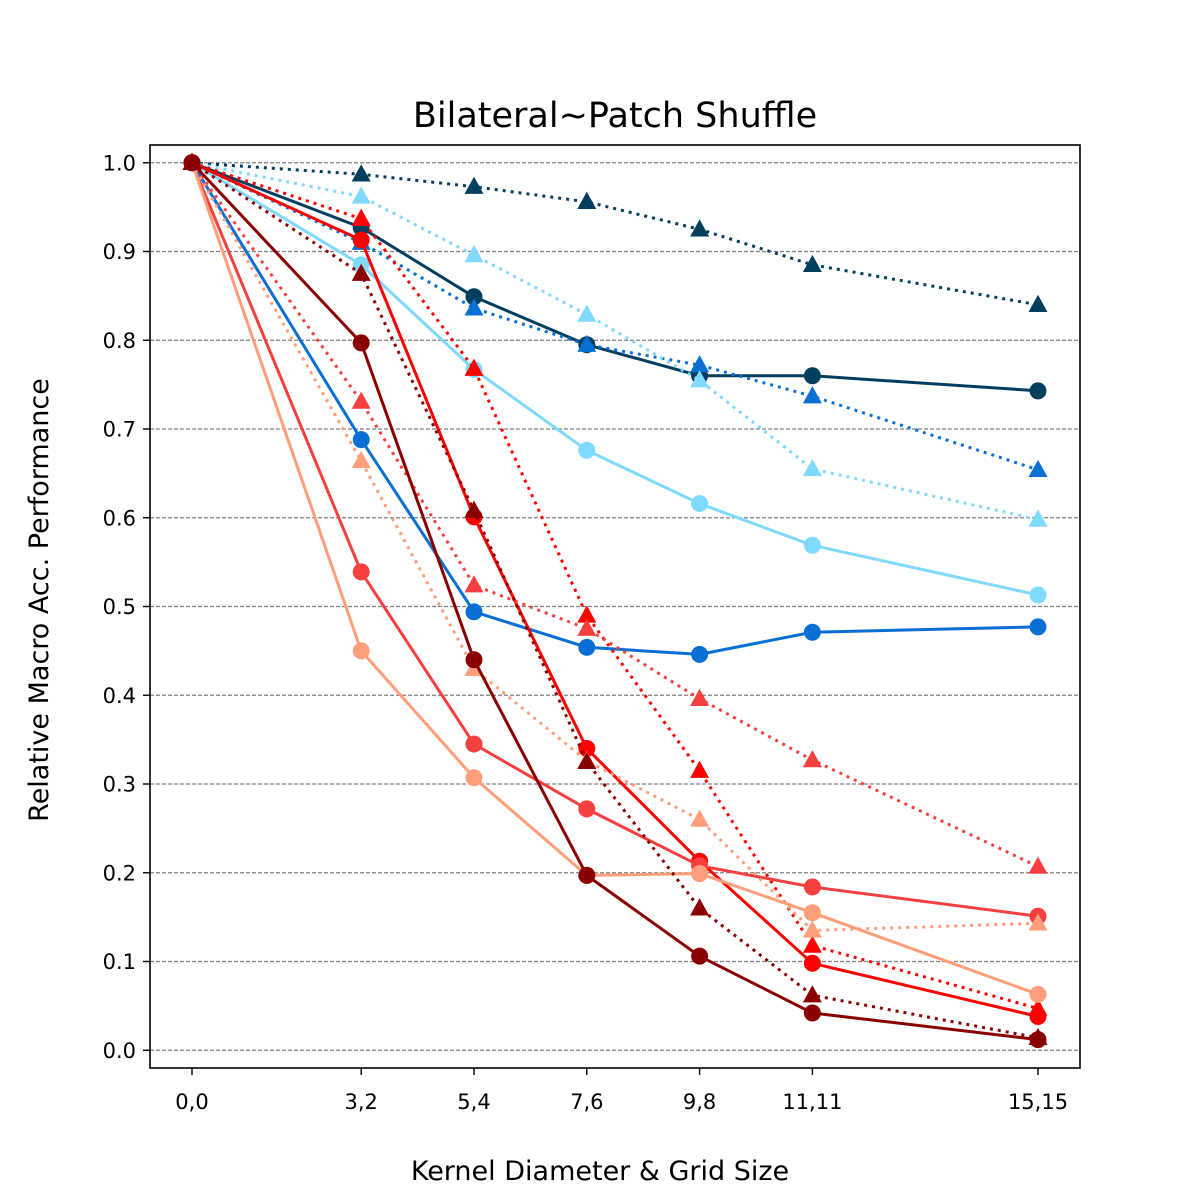 This screenshot has height=1200, width=1200. I want to click on y-tick-label: 0.1, so click(119, 962).